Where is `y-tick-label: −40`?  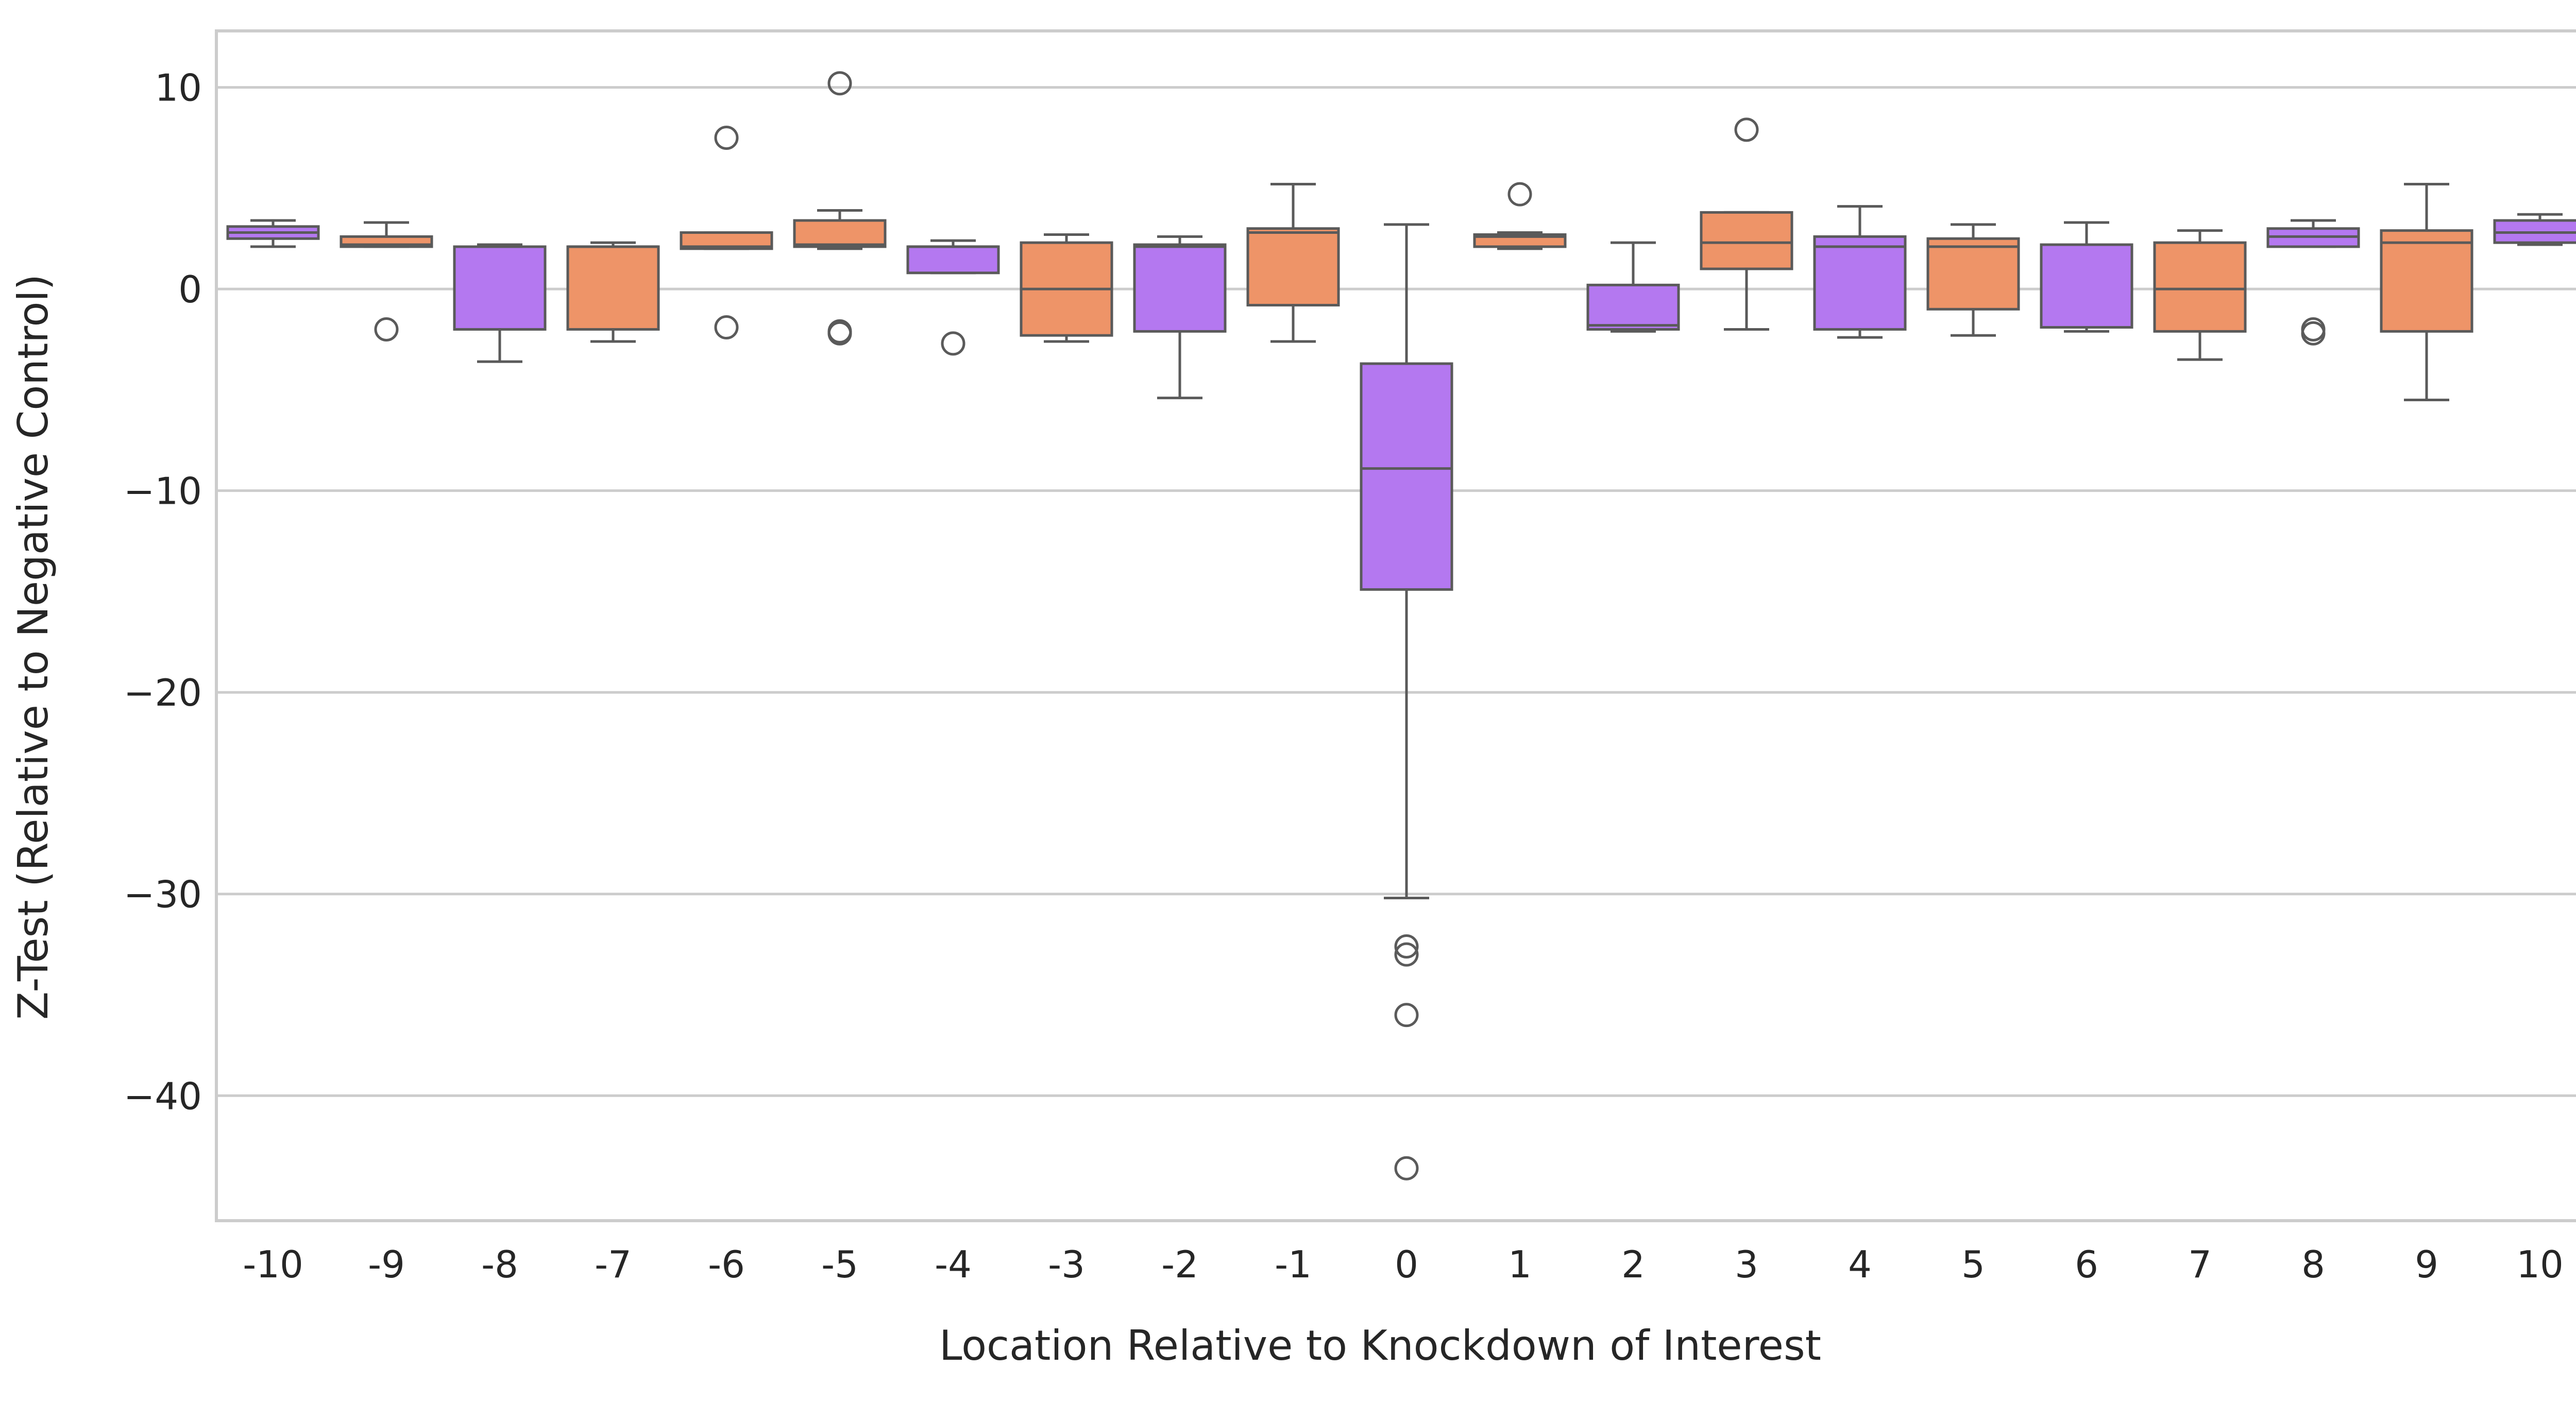
y-tick-label: −40 is located at coordinates (163, 1096).